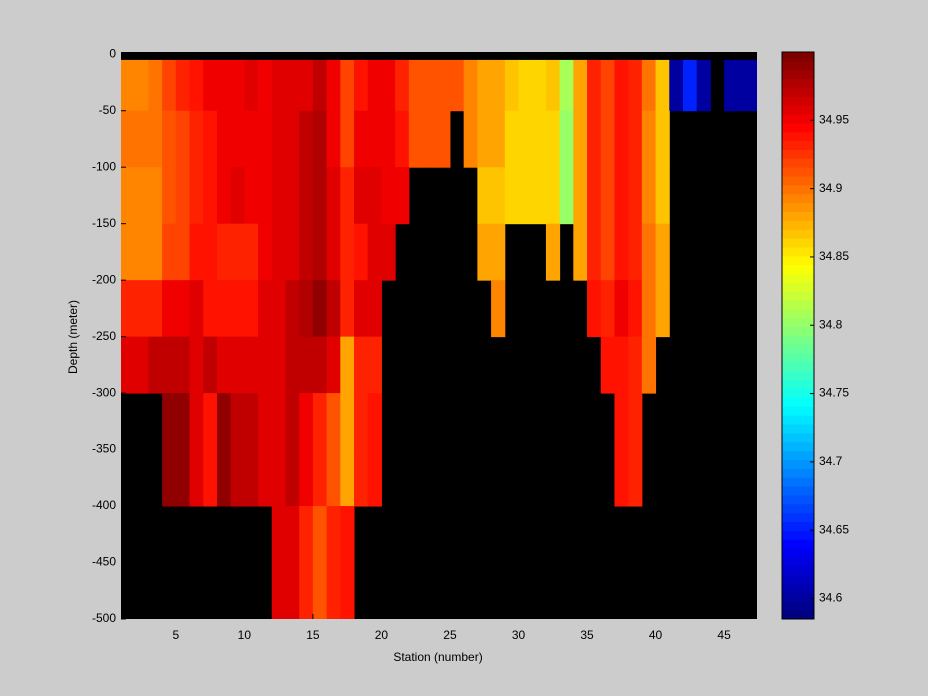 Image resolution: width=928 pixels, height=696 pixels. What do you see at coordinates (104, 279) in the screenshot?
I see `y-tick-label: -200` at bounding box center [104, 279].